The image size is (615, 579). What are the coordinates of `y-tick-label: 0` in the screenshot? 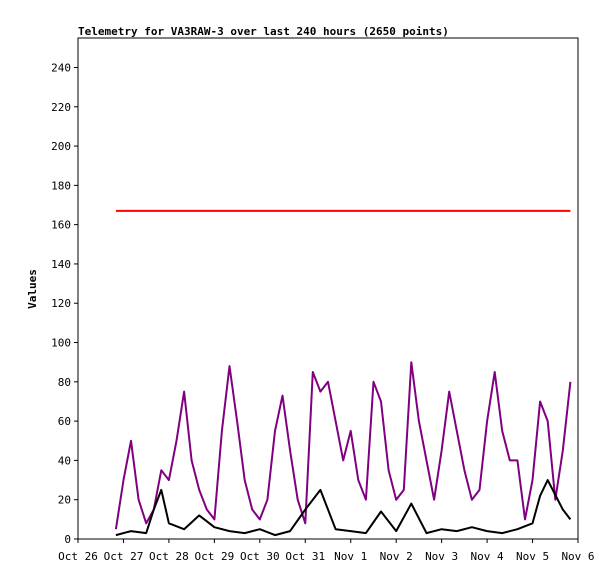 It's located at (67, 539).